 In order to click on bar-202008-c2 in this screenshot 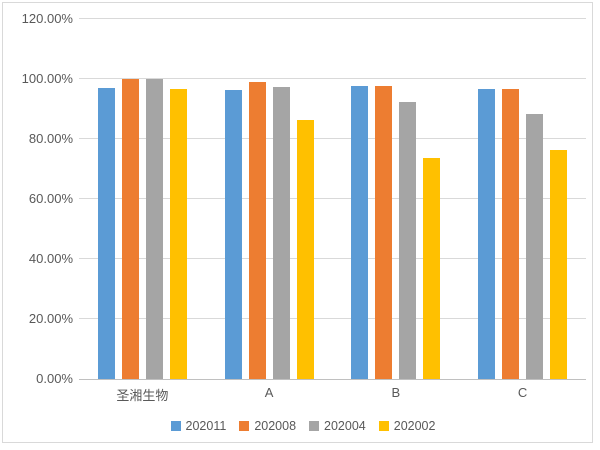, I will do `click(384, 232)`.